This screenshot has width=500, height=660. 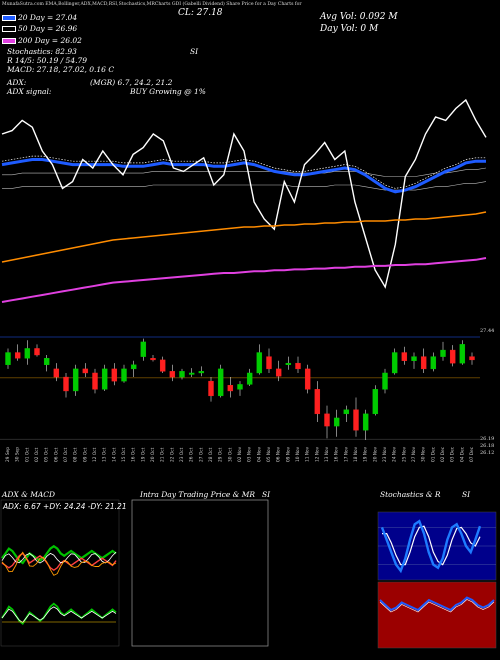 What do you see at coordinates (259, 454) in the screenshot?
I see `date-tick-label: 04 Nov` at bounding box center [259, 454].